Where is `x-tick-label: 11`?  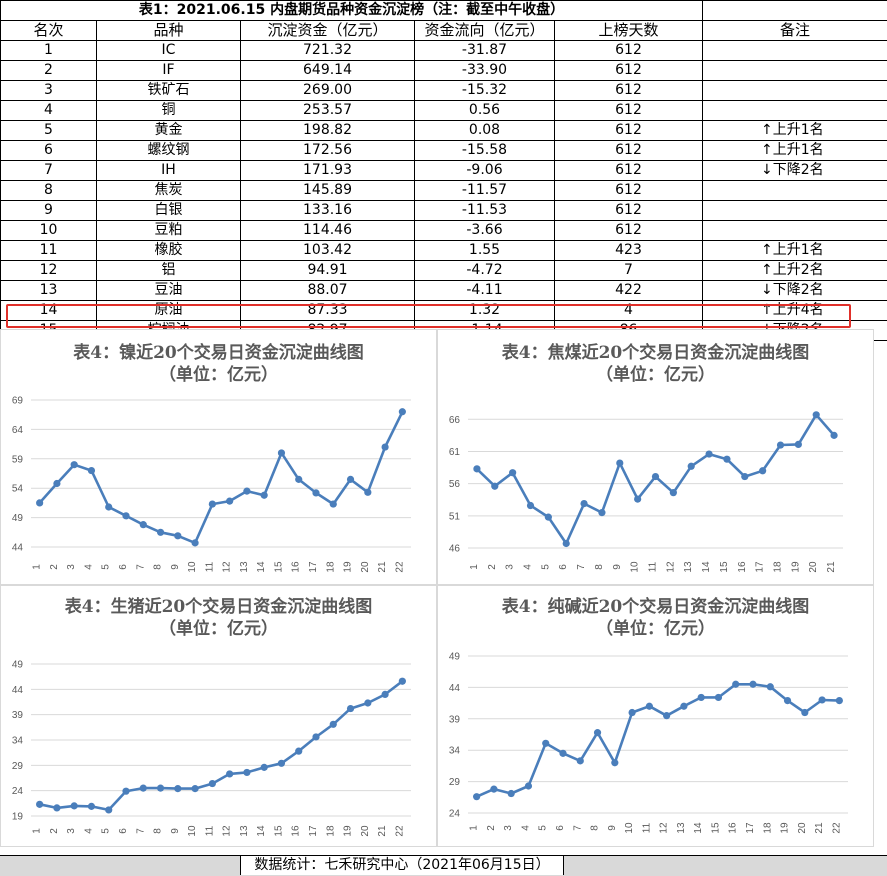 x-tick-label: 11 is located at coordinates (209, 830).